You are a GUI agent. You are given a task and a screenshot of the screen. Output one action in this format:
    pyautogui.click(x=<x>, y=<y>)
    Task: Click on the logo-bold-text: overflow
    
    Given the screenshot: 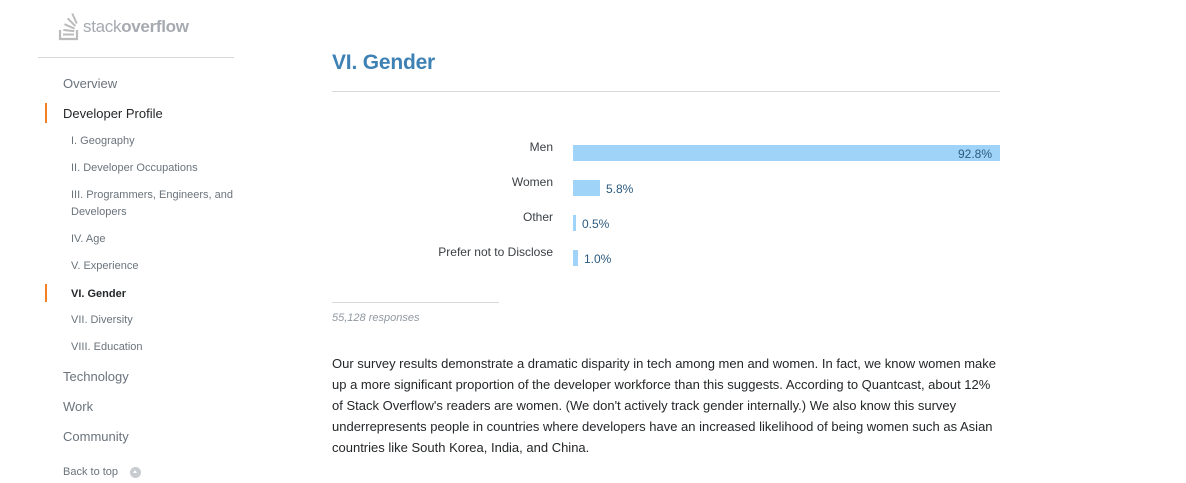 What is the action you would take?
    pyautogui.click(x=155, y=26)
    